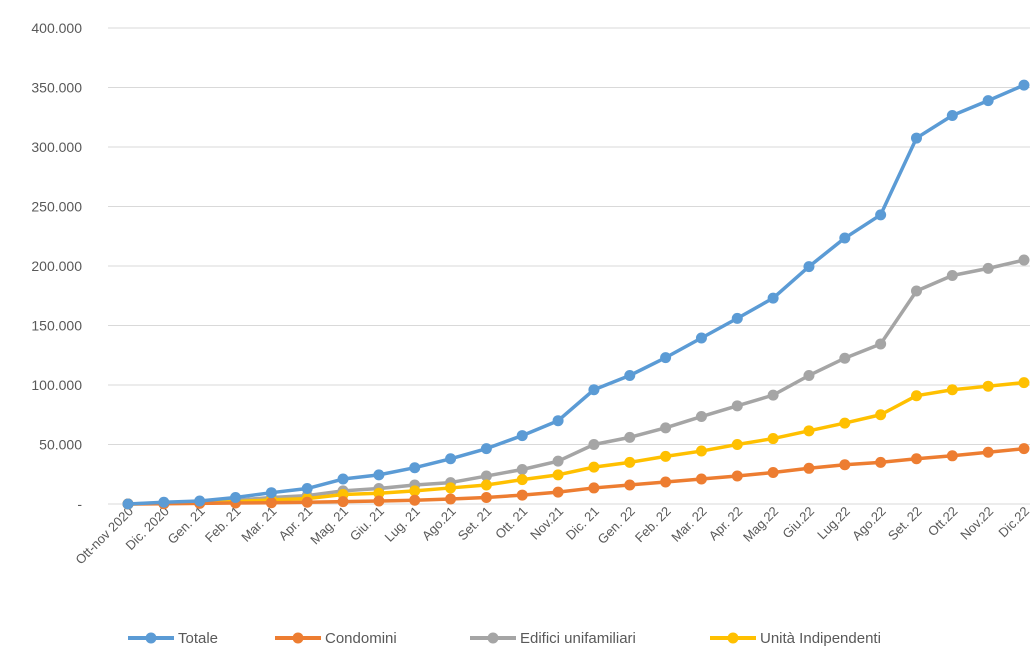 The image size is (1035, 658). I want to click on x-tick-label: Mar. 21, so click(258, 524).